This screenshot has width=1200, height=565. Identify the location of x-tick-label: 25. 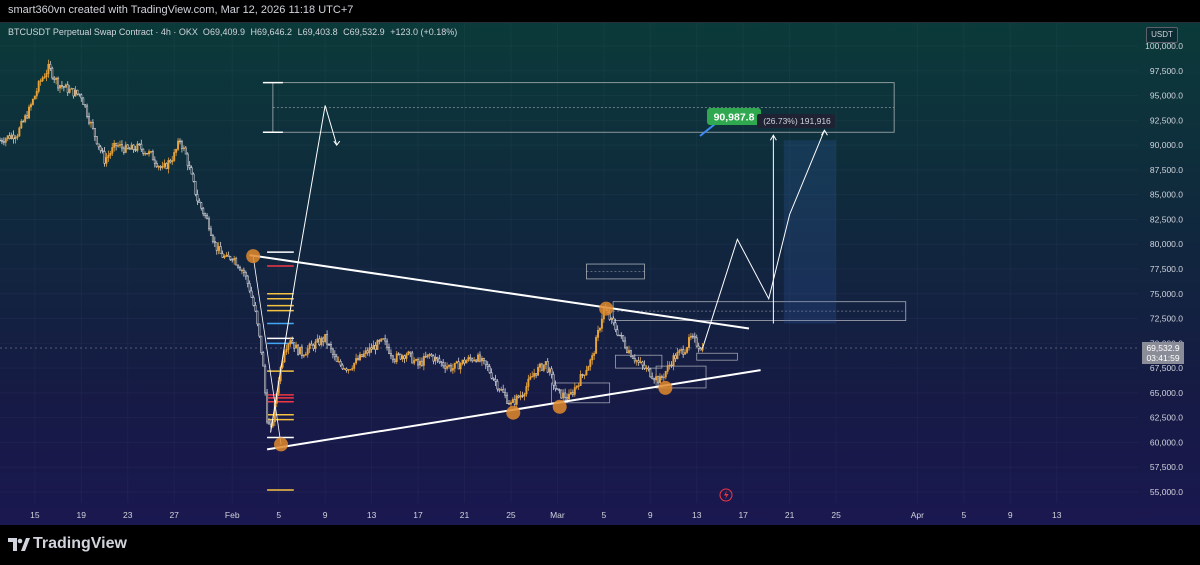
(511, 515).